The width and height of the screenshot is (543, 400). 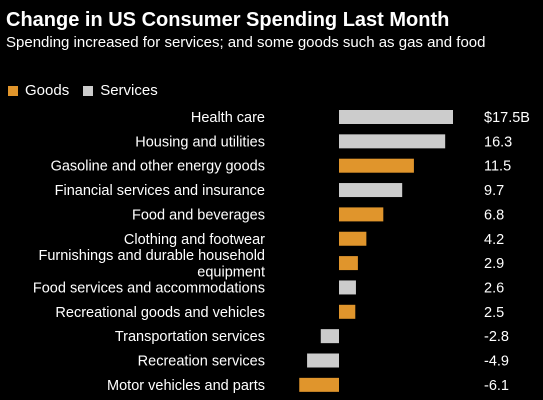 I want to click on value-label: 16.3, so click(x=498, y=142).